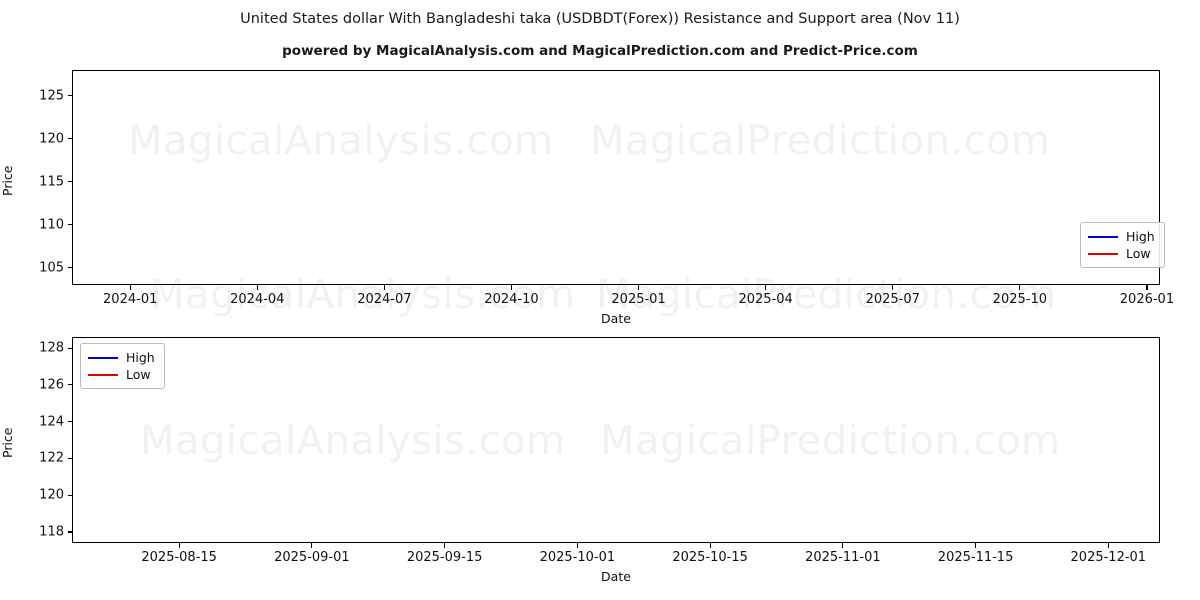  What do you see at coordinates (51, 422) in the screenshot?
I see `y-tick-label: 124` at bounding box center [51, 422].